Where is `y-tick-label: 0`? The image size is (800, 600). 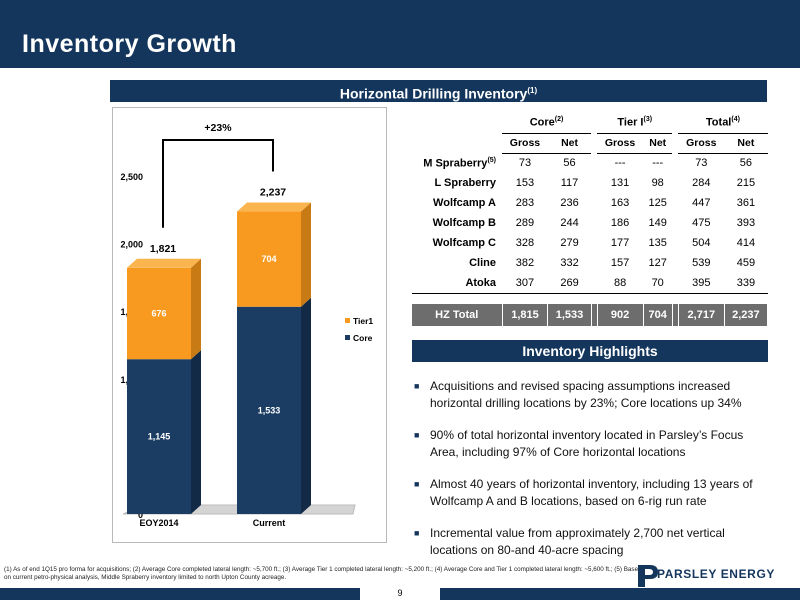 y-tick-label: 0 is located at coordinates (140, 515).